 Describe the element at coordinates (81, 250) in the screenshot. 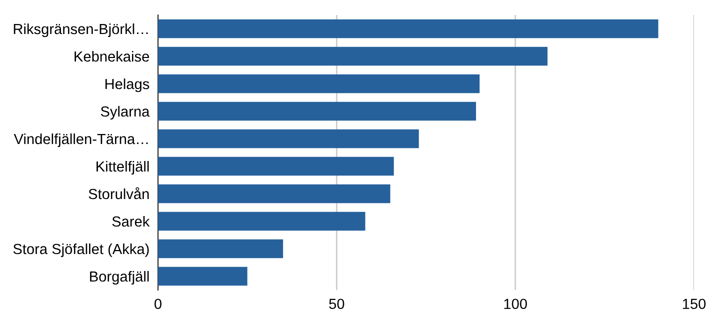

I see `y-tick-label: Stora Sjöfallet (Akka)` at that location.